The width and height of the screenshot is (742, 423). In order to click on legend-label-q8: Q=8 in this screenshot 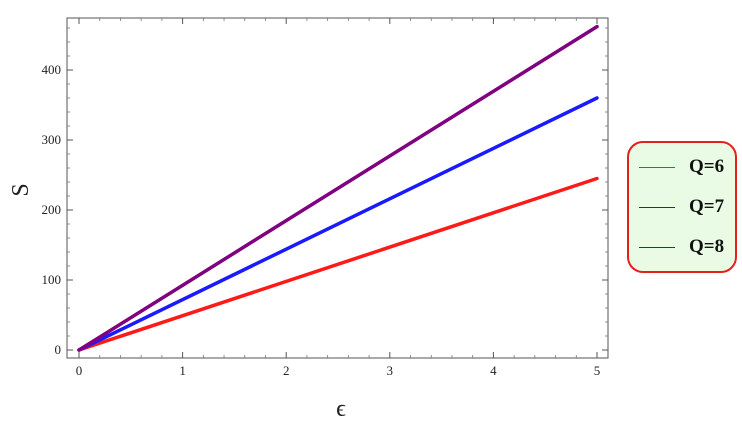, I will do `click(707, 246)`.